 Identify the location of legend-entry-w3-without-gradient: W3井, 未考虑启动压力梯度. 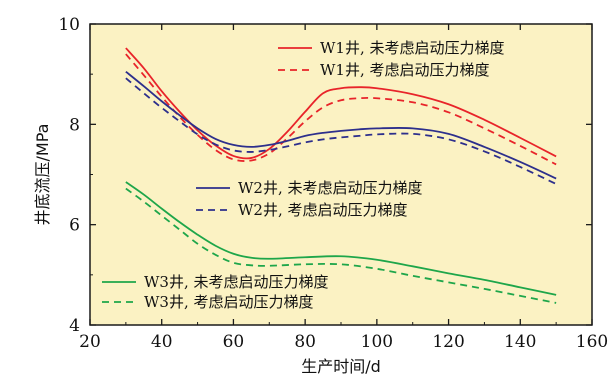
(215, 282).